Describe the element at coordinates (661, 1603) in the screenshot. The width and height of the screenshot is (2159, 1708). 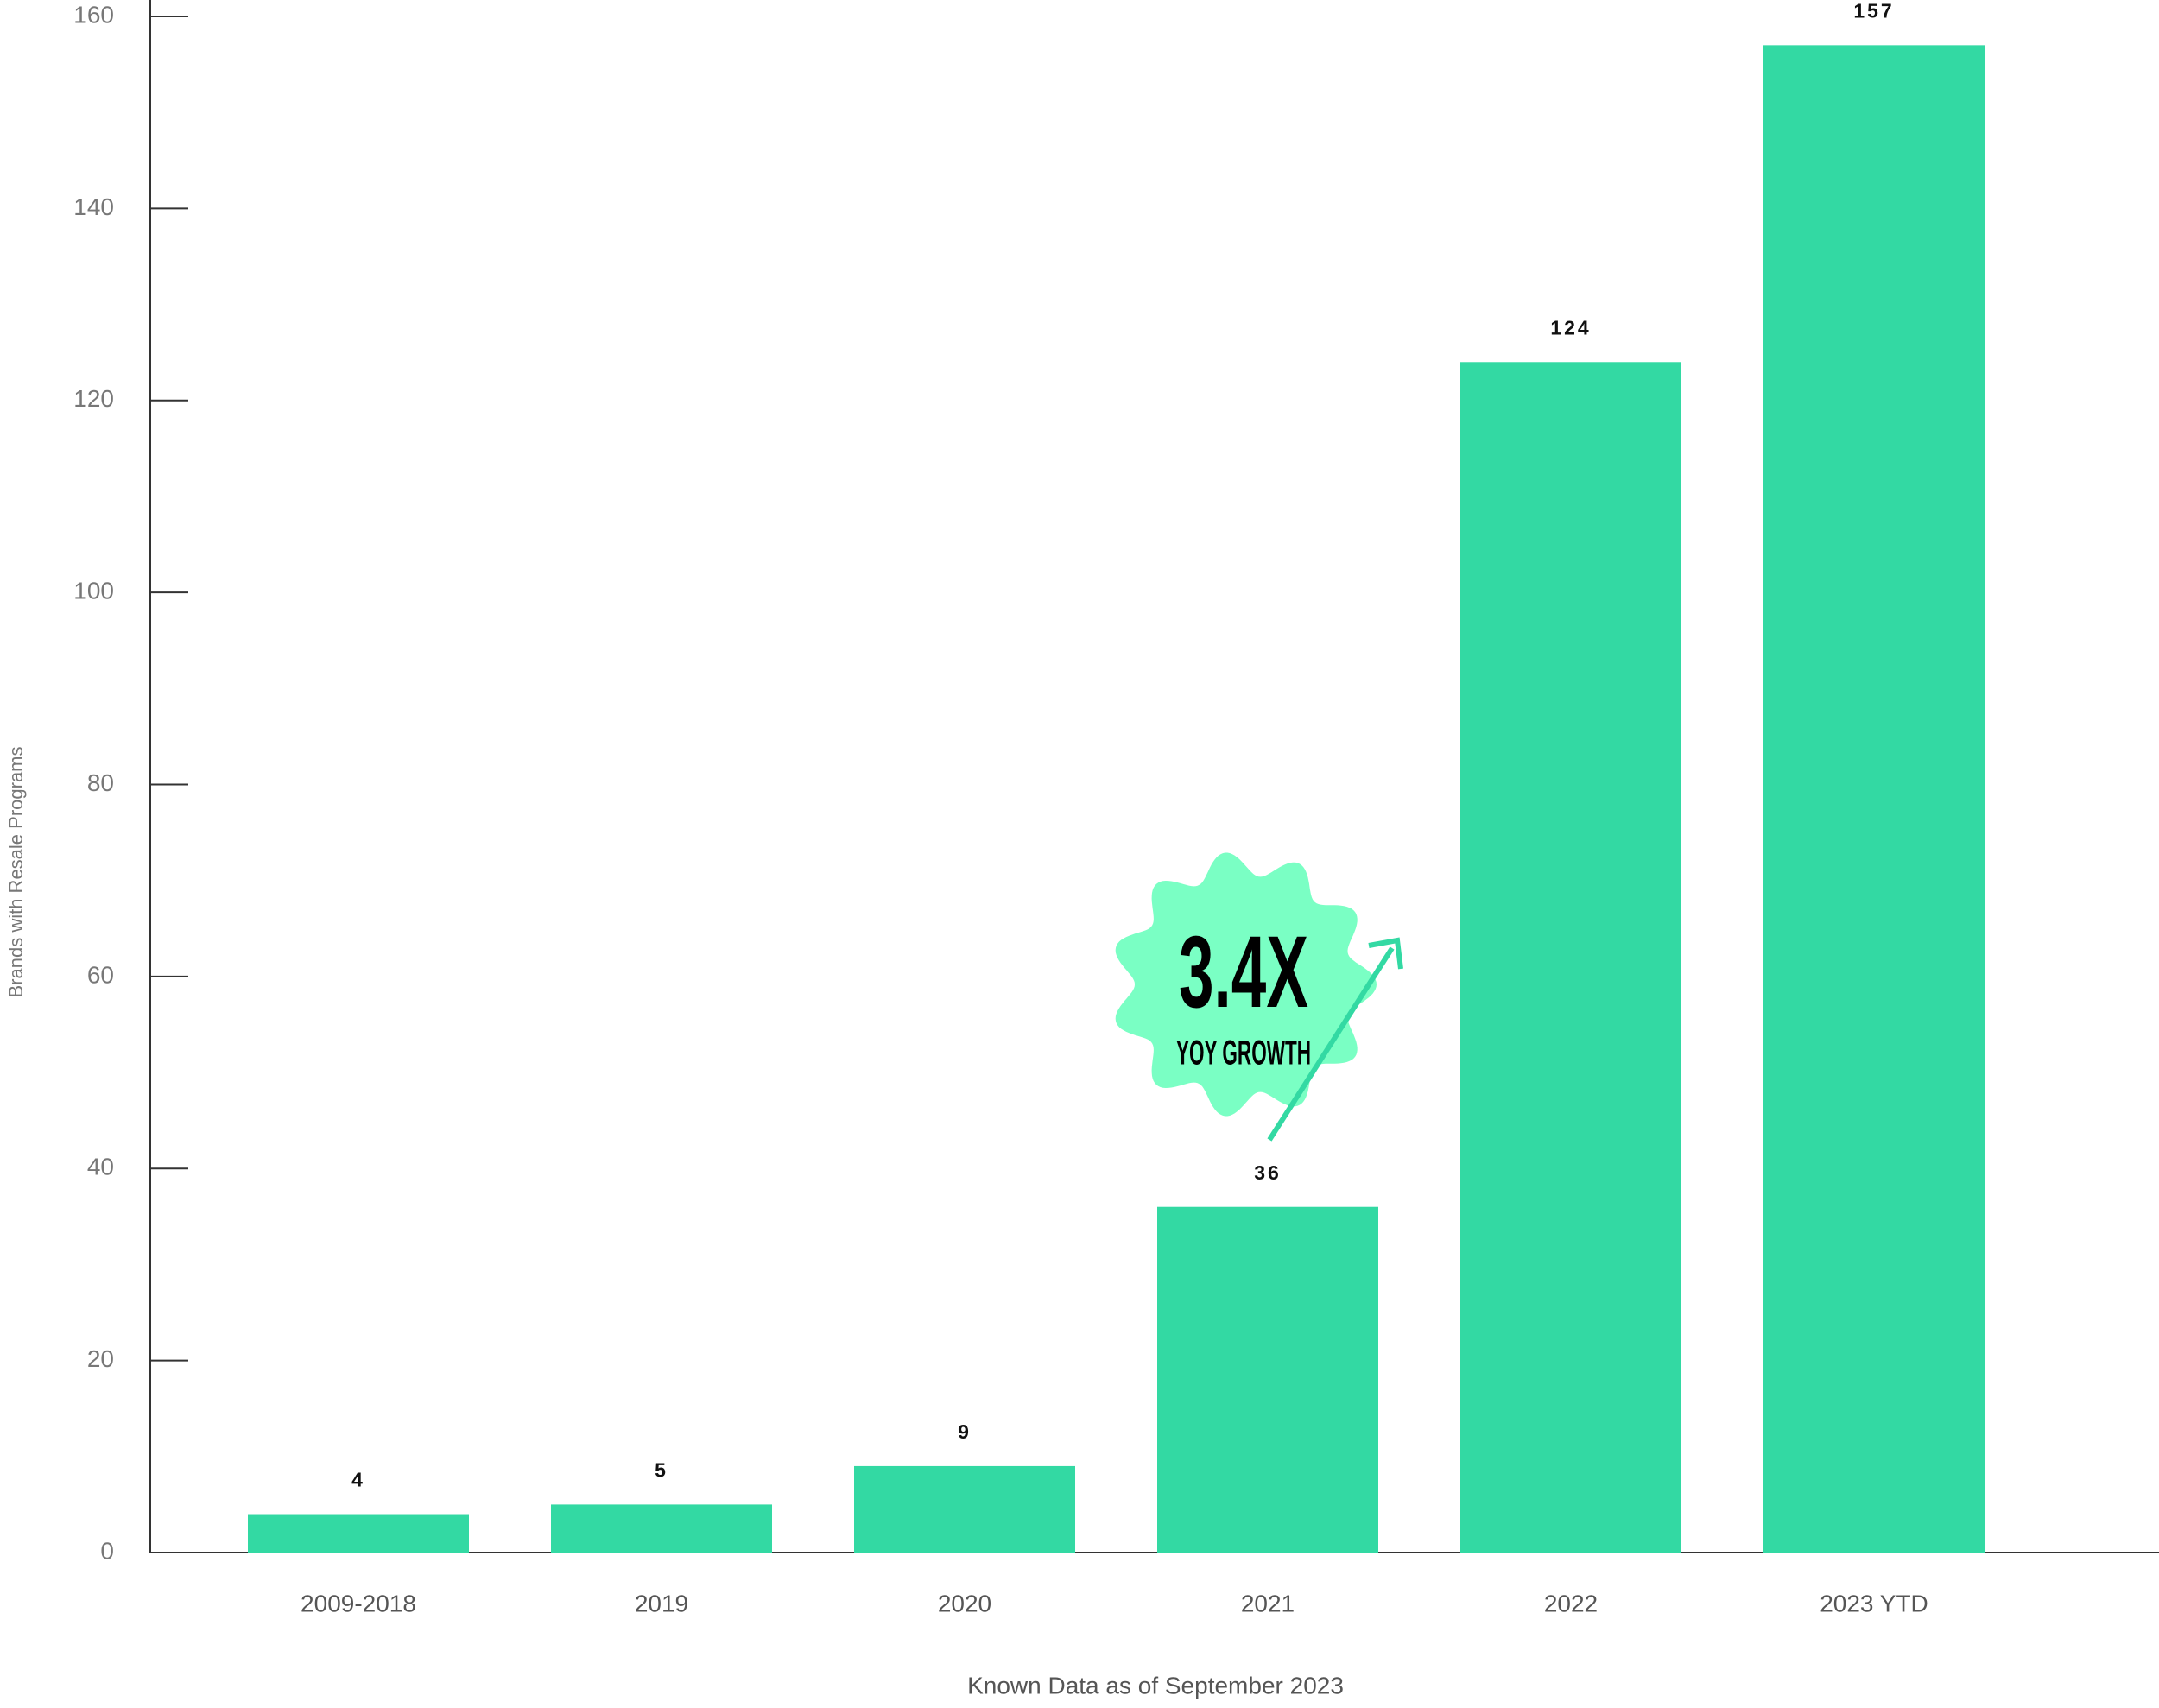
I see `x-tick-label: 2019` at that location.